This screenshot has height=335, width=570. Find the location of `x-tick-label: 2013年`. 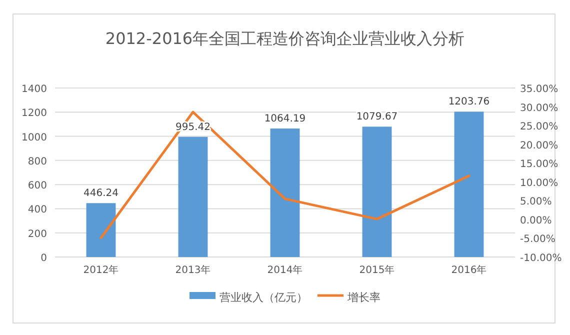

x-tick-label: 2013年 is located at coordinates (193, 270).